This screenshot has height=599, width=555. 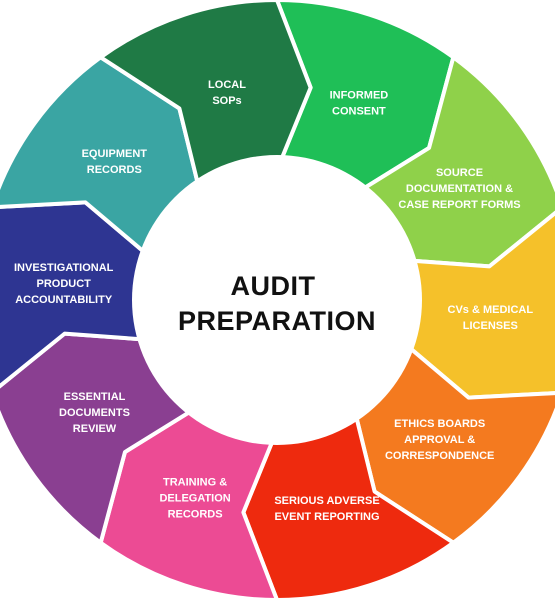 I want to click on center-title: AUDIT PREPARATION, so click(x=277, y=303).